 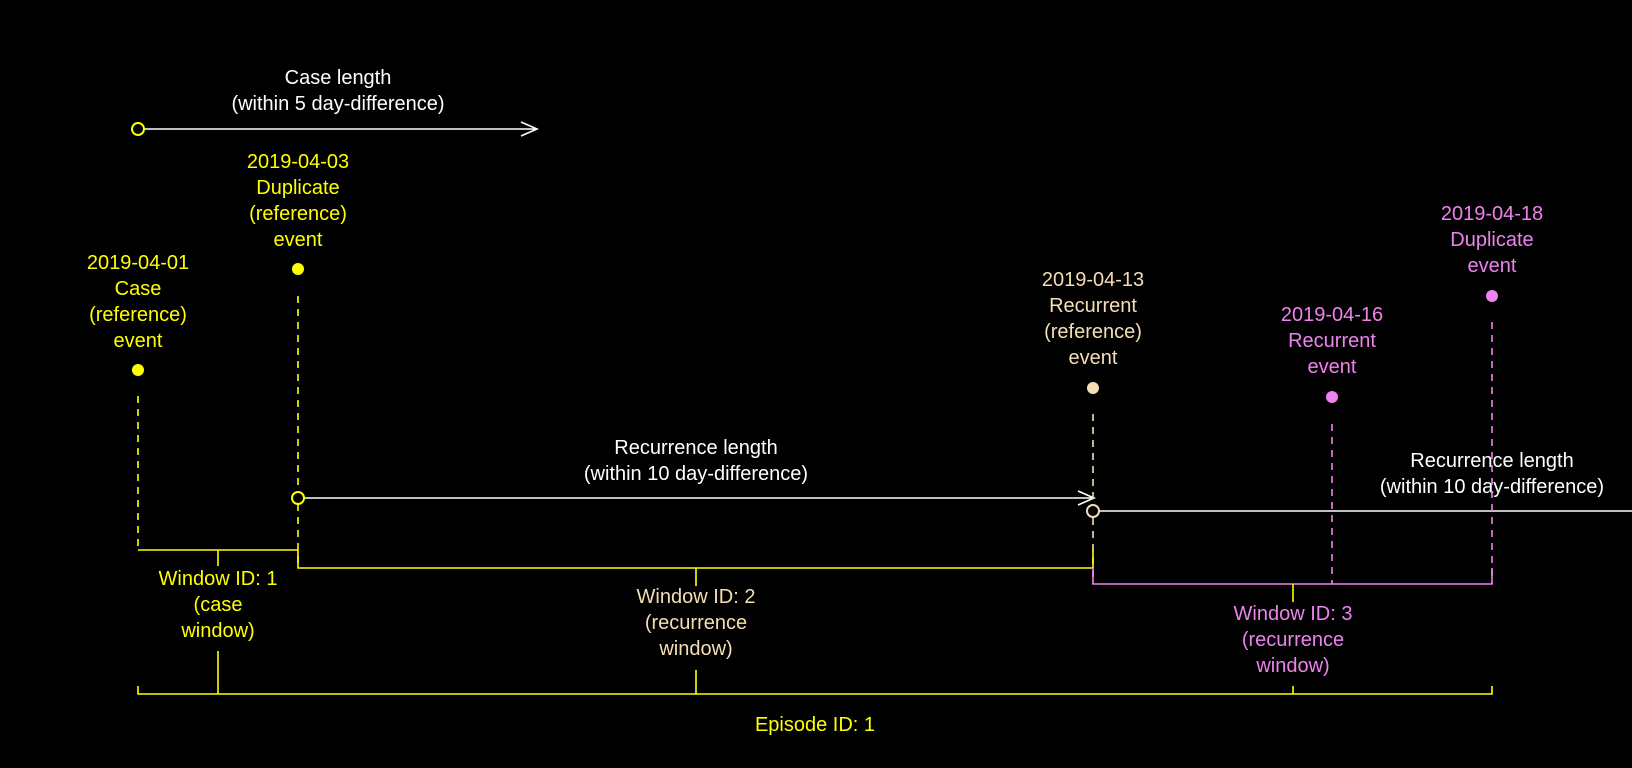 I want to click on window-2-bracket: Window ID: 2 (recurrence window), so click(x=695, y=622).